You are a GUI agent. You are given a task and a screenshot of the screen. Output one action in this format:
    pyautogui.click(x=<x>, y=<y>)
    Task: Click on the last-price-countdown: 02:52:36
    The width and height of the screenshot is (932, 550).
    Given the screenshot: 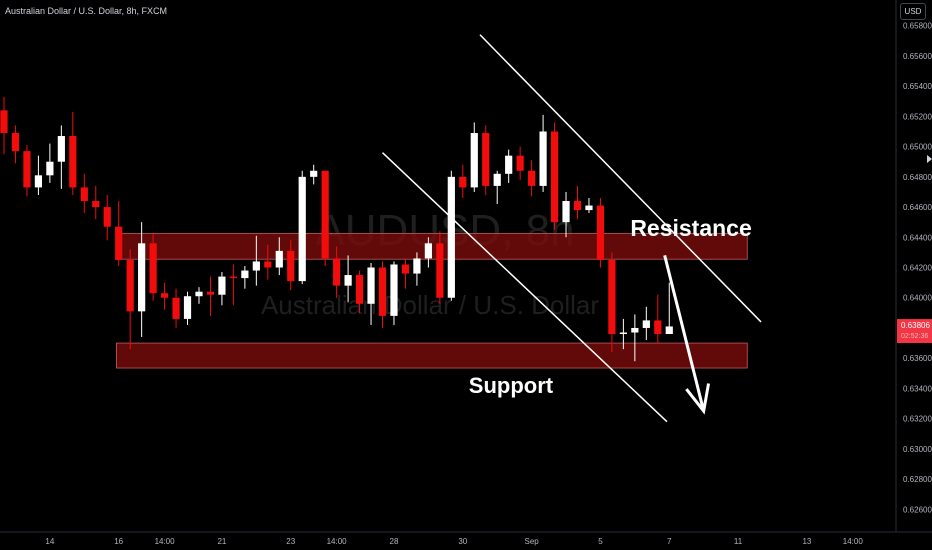 What is the action you would take?
    pyautogui.click(x=914, y=336)
    